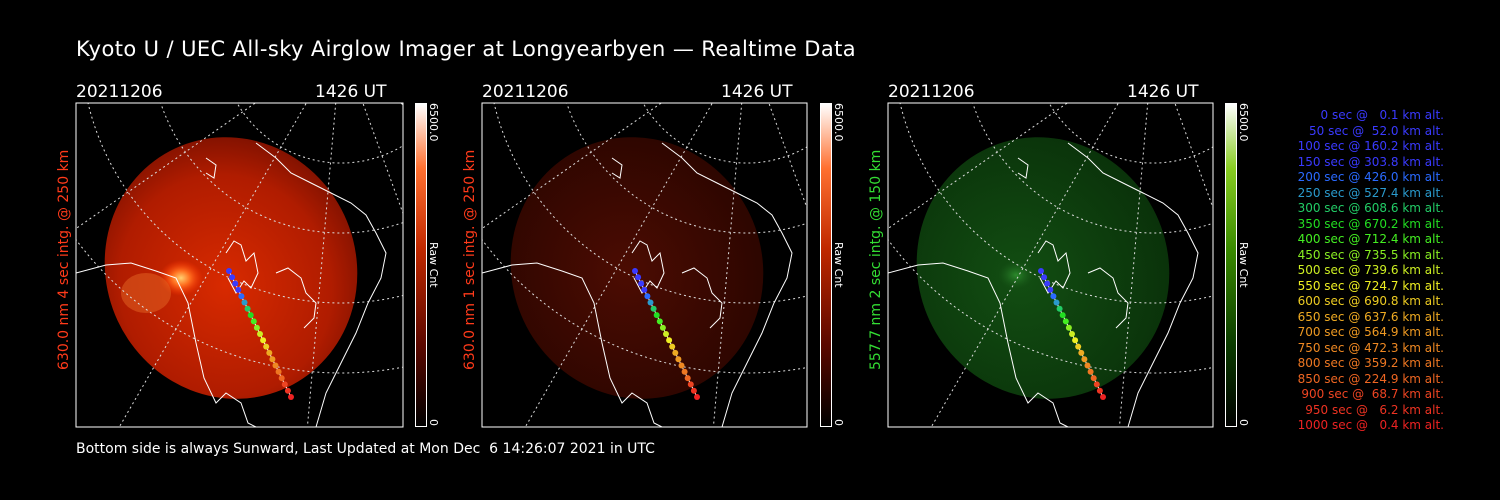 Image resolution: width=1500 pixels, height=500 pixels. I want to click on panel-2-colorbar, so click(826, 265).